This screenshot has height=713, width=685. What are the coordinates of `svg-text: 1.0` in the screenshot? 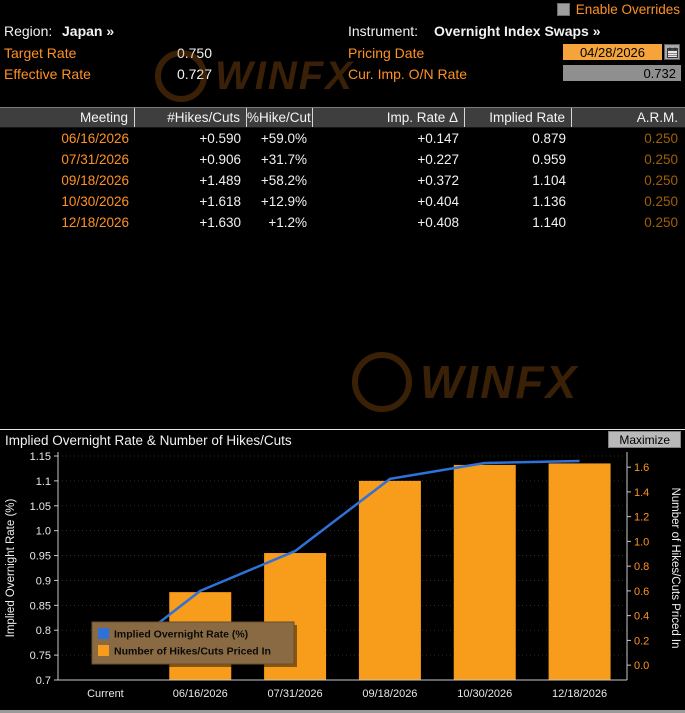 It's located at (641, 542).